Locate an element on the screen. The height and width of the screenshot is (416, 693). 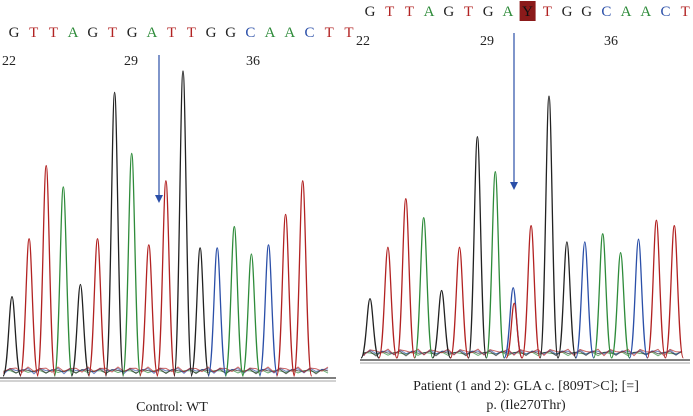
highlight-box-patient is located at coordinates (527, 11).